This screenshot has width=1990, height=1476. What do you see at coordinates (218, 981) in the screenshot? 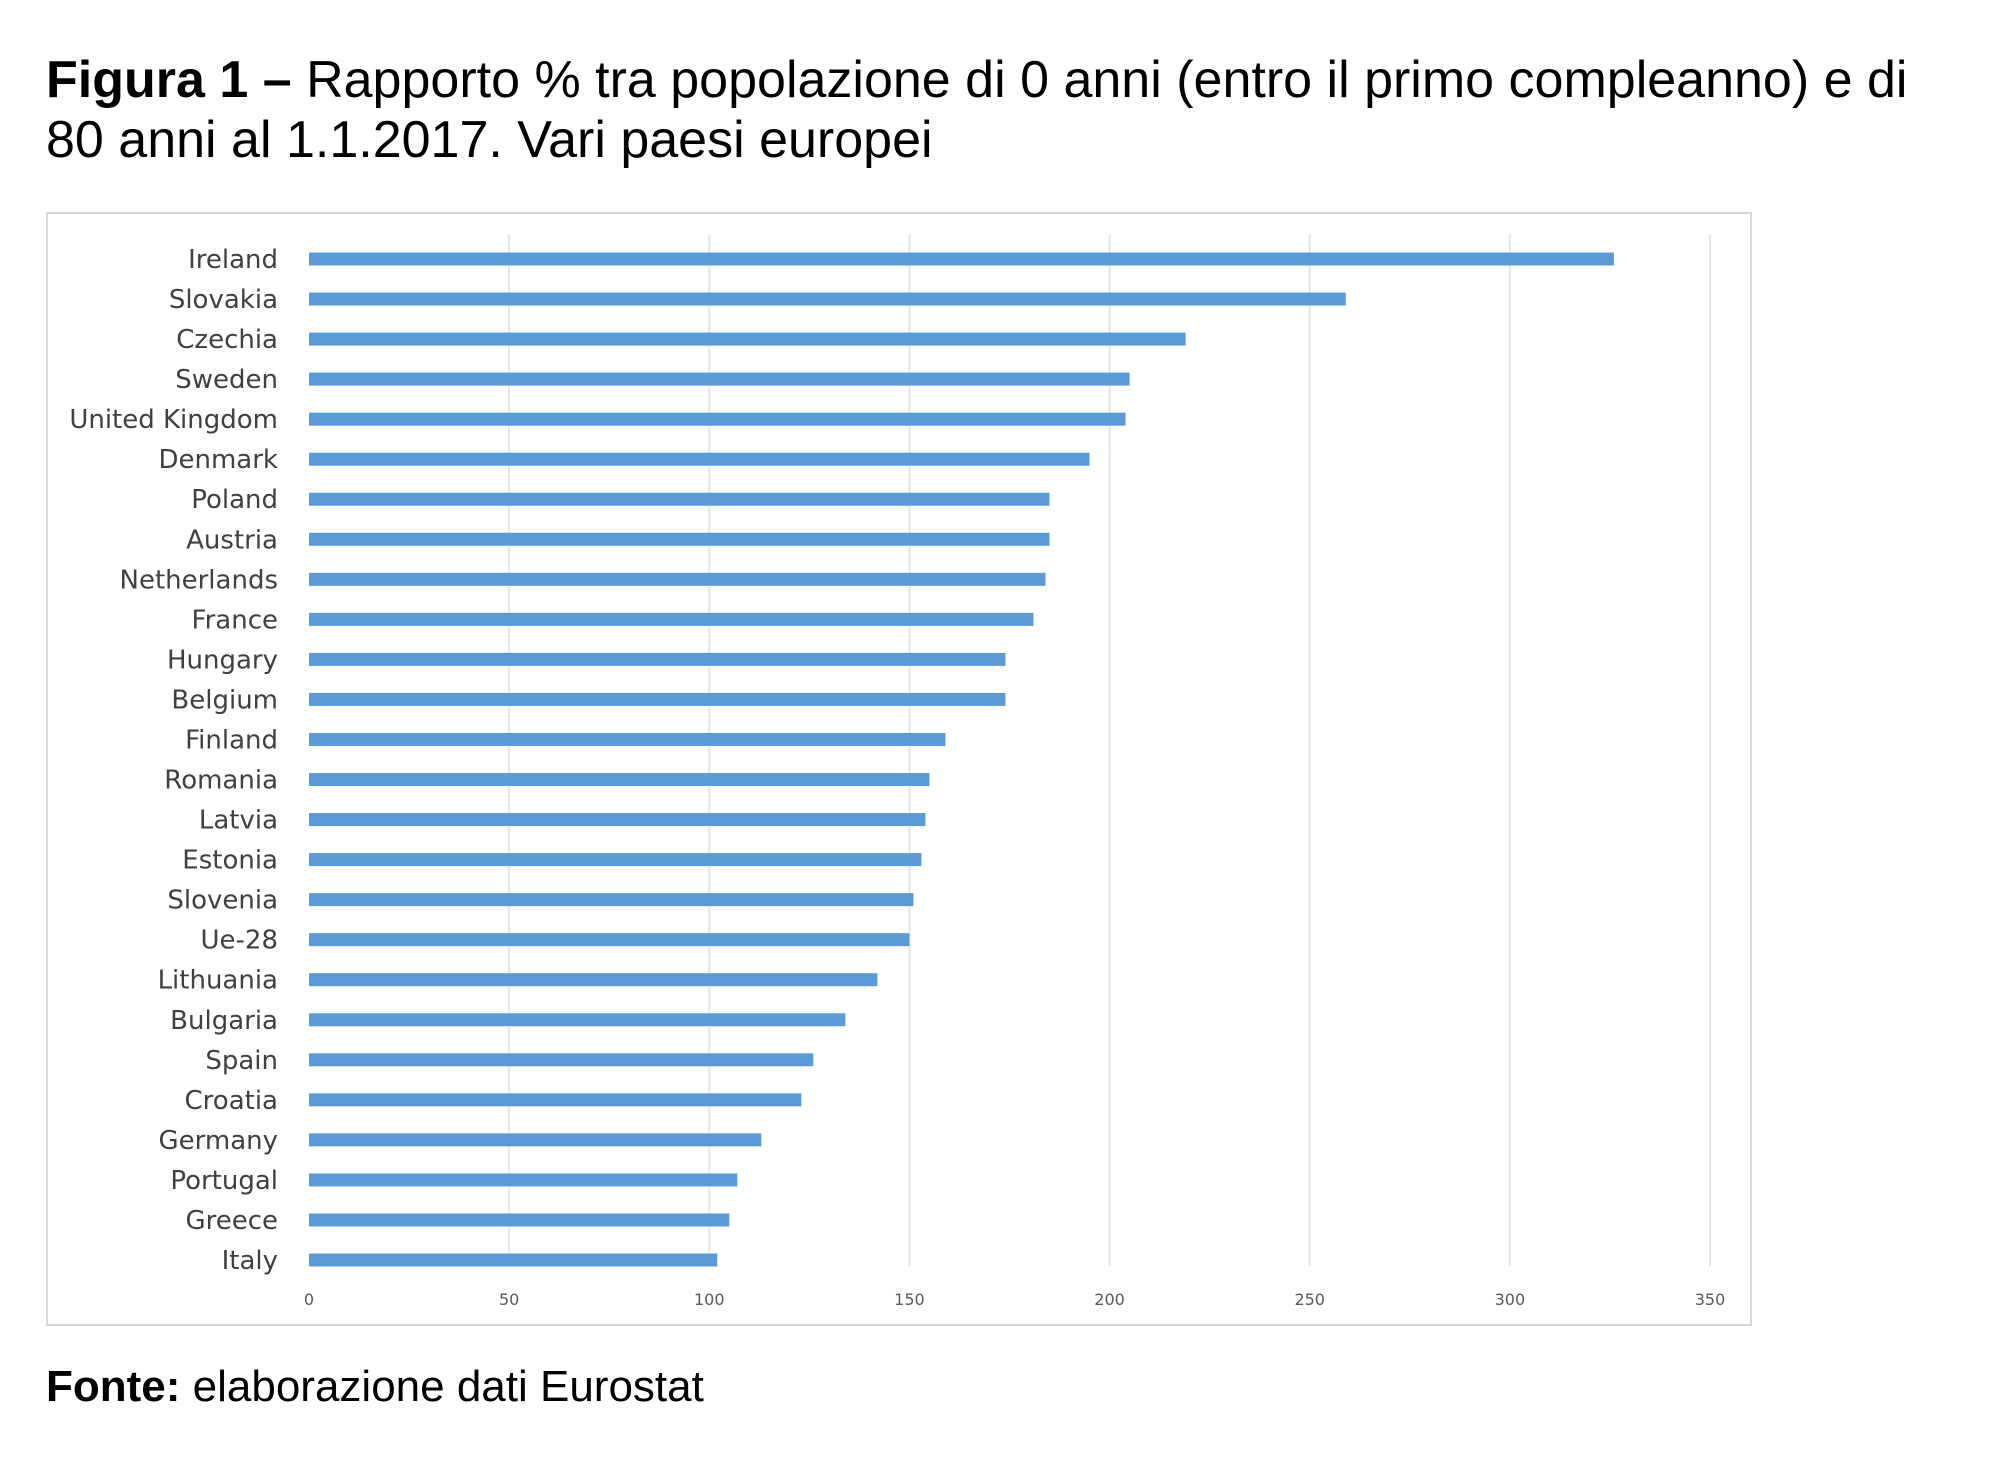
I see `category-label-lithuania: Lithuania` at bounding box center [218, 981].